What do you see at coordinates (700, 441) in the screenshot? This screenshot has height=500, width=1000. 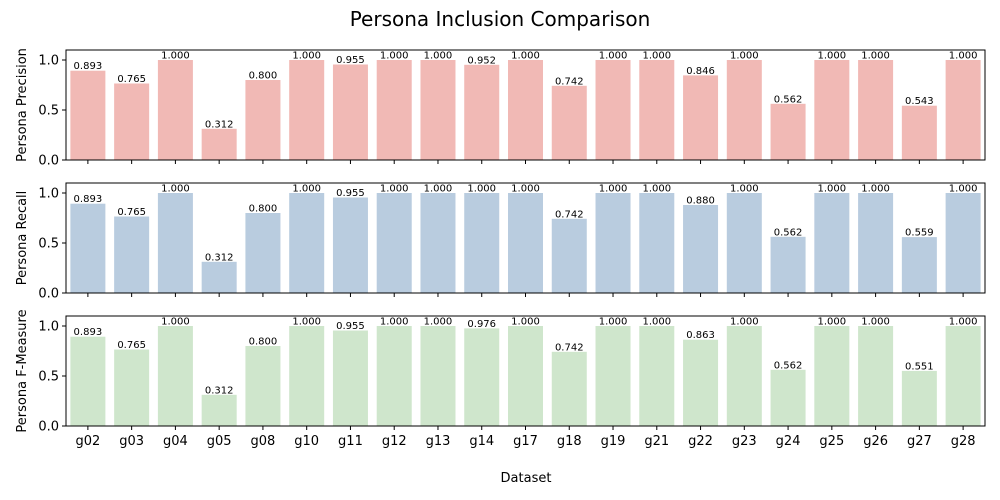 I see `x-tick-label: g22` at bounding box center [700, 441].